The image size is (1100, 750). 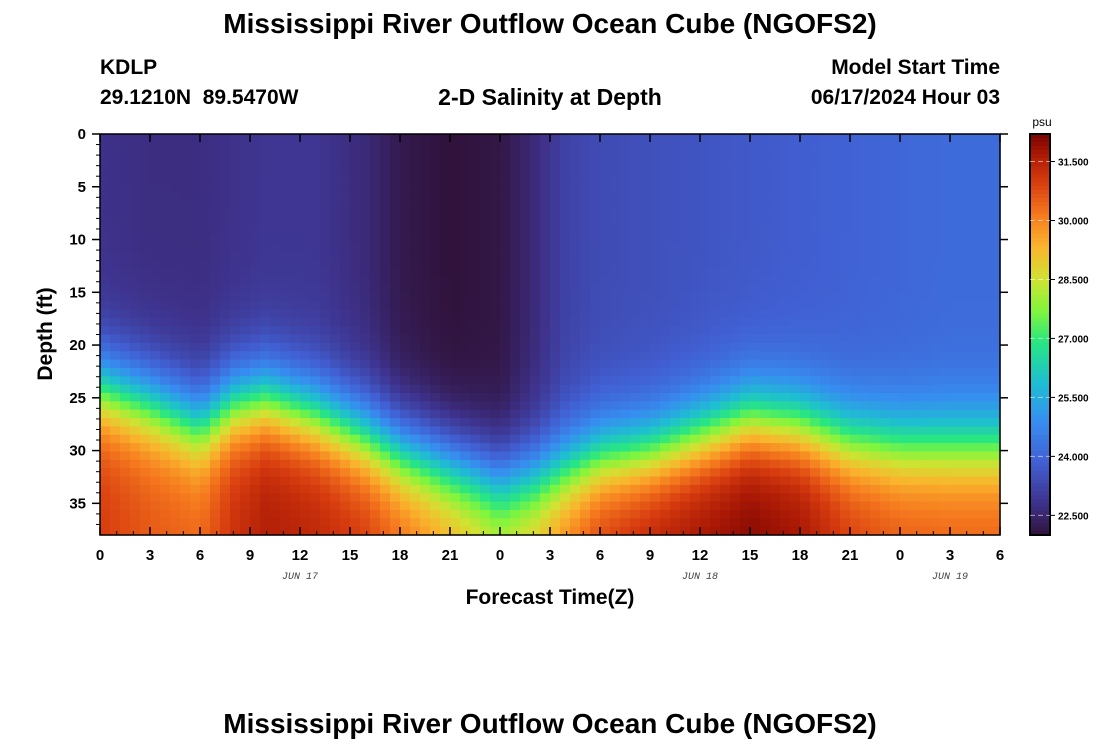 What do you see at coordinates (900, 555) in the screenshot?
I see `x-tick-label: 0` at bounding box center [900, 555].